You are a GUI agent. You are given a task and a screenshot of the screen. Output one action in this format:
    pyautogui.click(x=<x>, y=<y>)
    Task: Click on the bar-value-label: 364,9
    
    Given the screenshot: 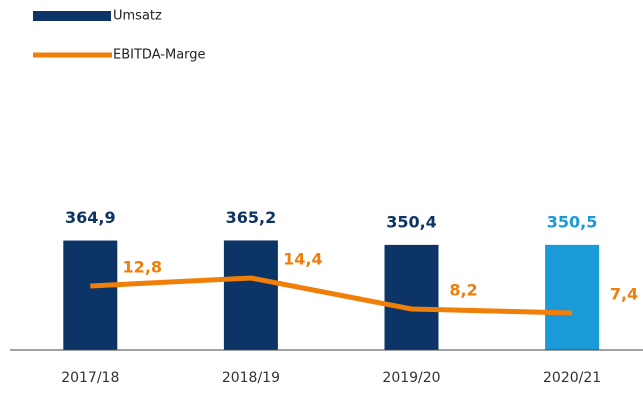 What is the action you would take?
    pyautogui.click(x=90, y=217)
    